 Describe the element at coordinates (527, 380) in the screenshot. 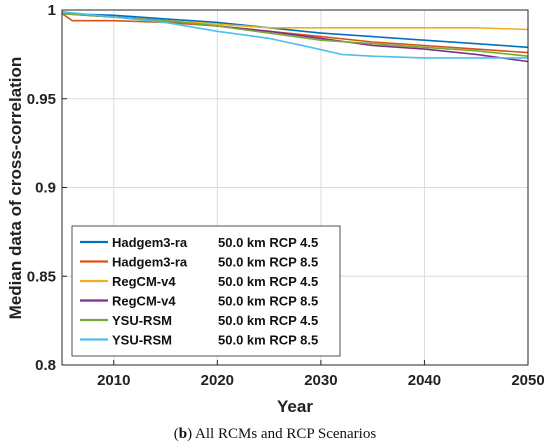

I see `x-tick-label: 2050` at that location.